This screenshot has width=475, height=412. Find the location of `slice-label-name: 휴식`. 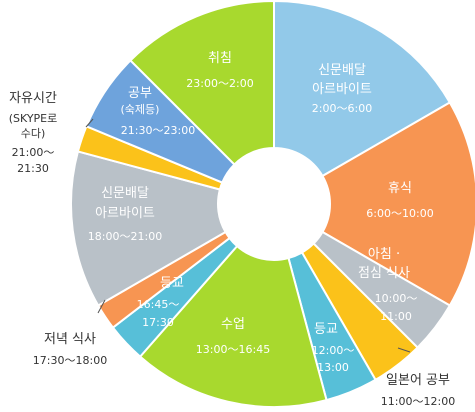

slice-label-name: 휴식 is located at coordinates (400, 188).